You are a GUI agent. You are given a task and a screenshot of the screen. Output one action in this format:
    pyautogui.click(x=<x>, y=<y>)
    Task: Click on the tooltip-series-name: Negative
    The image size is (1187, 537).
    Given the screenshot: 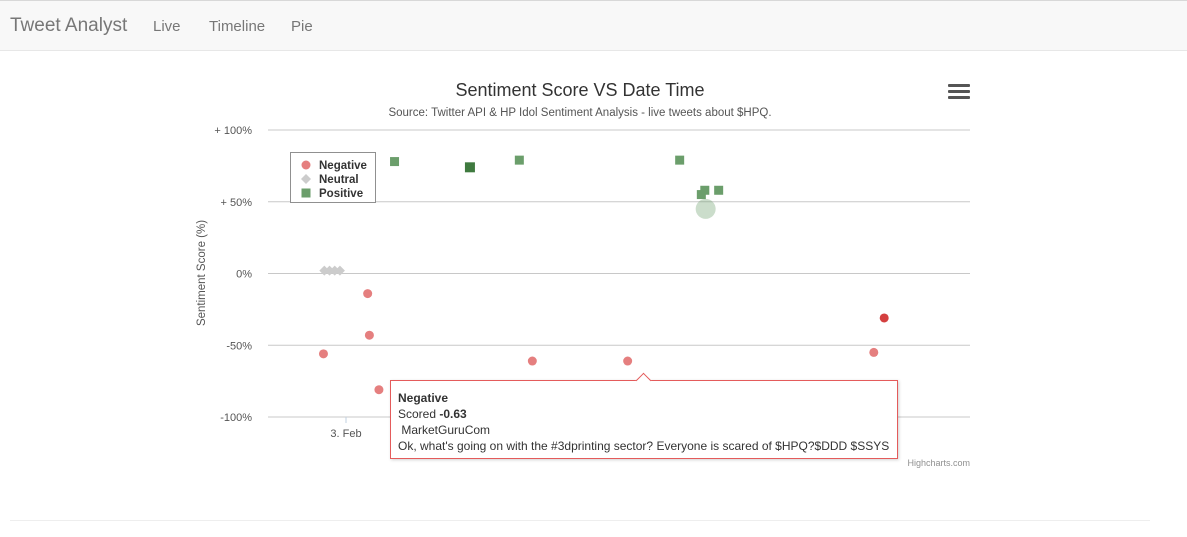 What is the action you would take?
    pyautogui.click(x=423, y=398)
    